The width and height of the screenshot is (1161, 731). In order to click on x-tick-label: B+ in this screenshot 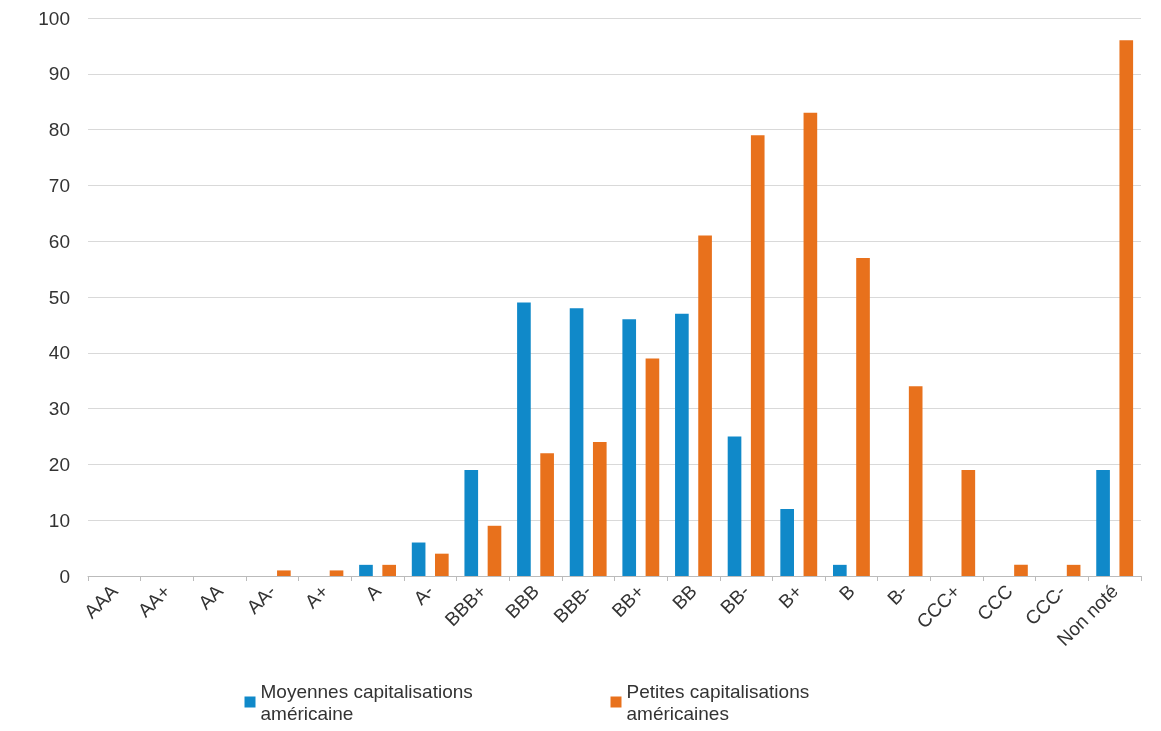, I will do `click(790, 596)`.